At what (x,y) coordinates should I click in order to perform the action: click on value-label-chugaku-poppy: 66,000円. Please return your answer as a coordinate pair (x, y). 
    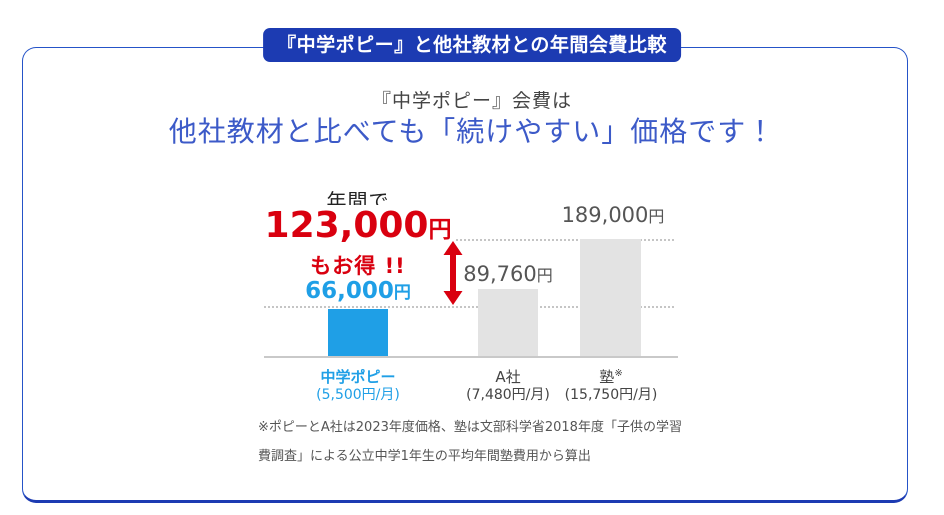
    Looking at the image, I should click on (358, 291).